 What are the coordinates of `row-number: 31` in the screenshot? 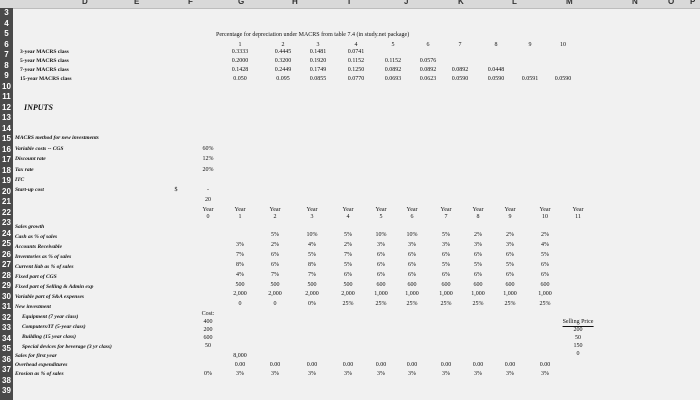 It's located at (6, 306).